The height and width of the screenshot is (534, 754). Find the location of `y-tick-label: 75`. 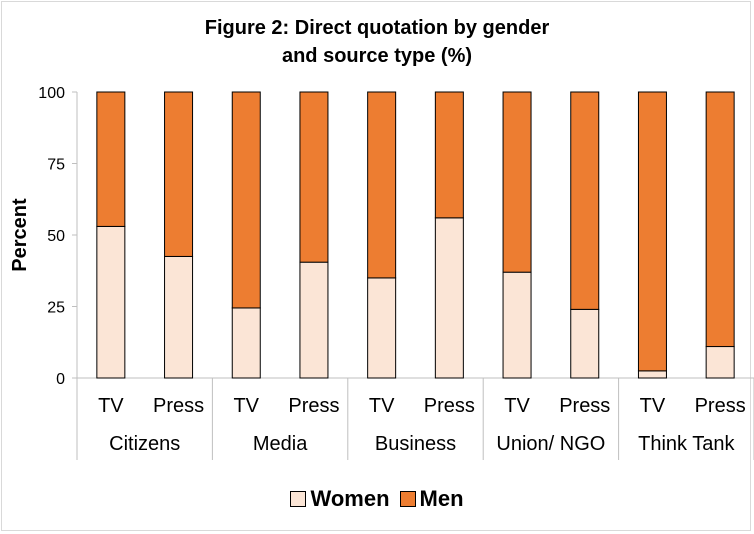

y-tick-label: 75 is located at coordinates (56, 165).